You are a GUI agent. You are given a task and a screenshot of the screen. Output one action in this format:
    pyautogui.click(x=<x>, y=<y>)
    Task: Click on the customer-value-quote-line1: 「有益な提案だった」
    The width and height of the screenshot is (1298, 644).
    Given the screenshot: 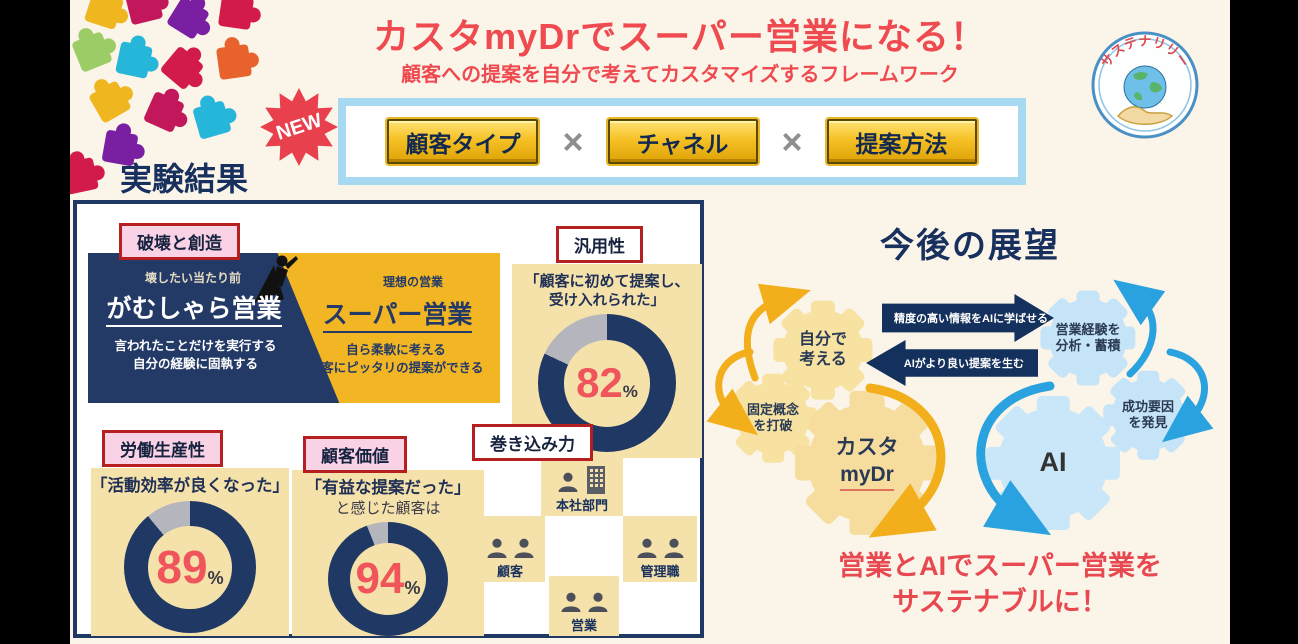 What is the action you would take?
    pyautogui.click(x=388, y=488)
    